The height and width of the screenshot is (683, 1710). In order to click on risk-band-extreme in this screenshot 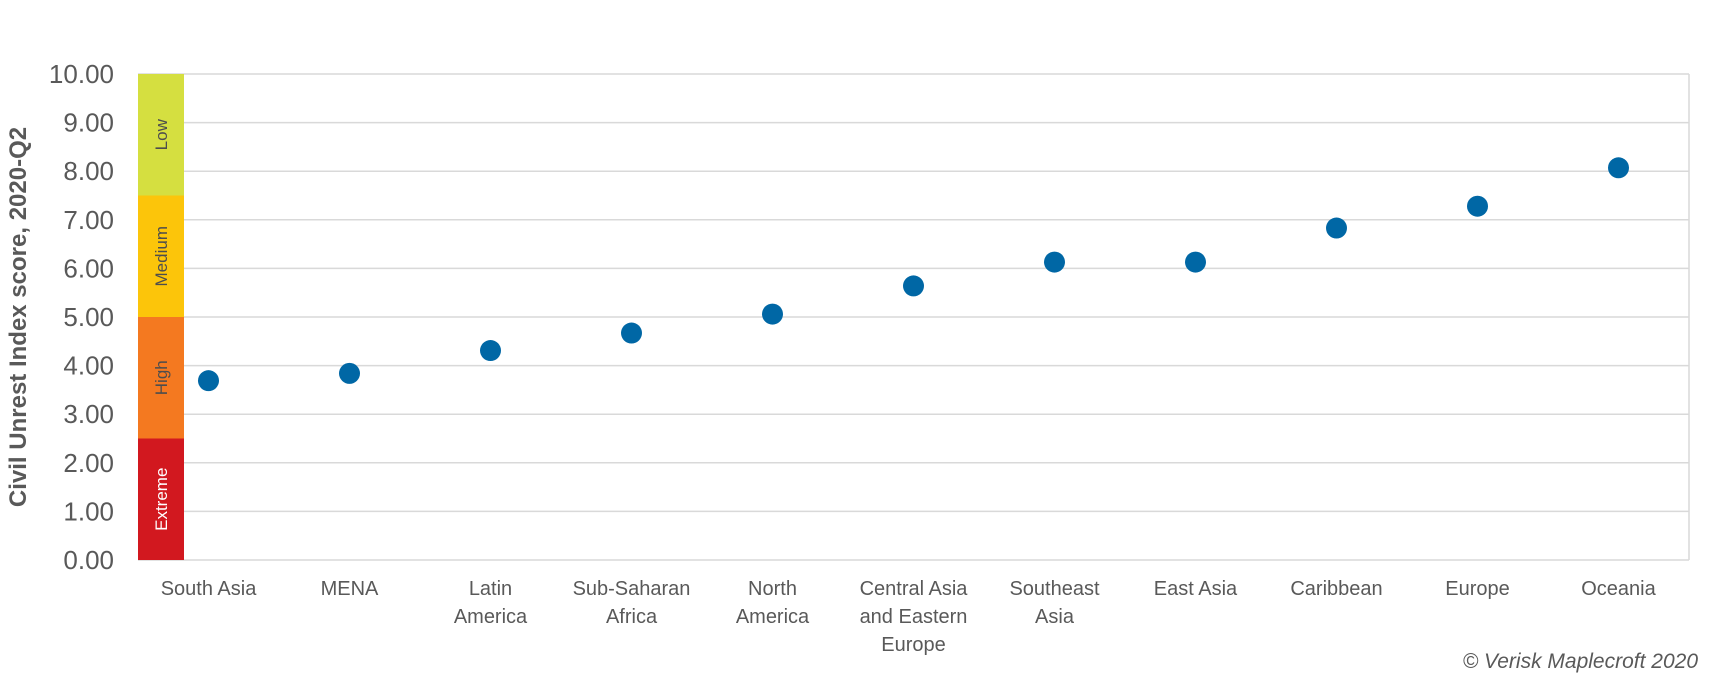, I will do `click(161, 499)`.